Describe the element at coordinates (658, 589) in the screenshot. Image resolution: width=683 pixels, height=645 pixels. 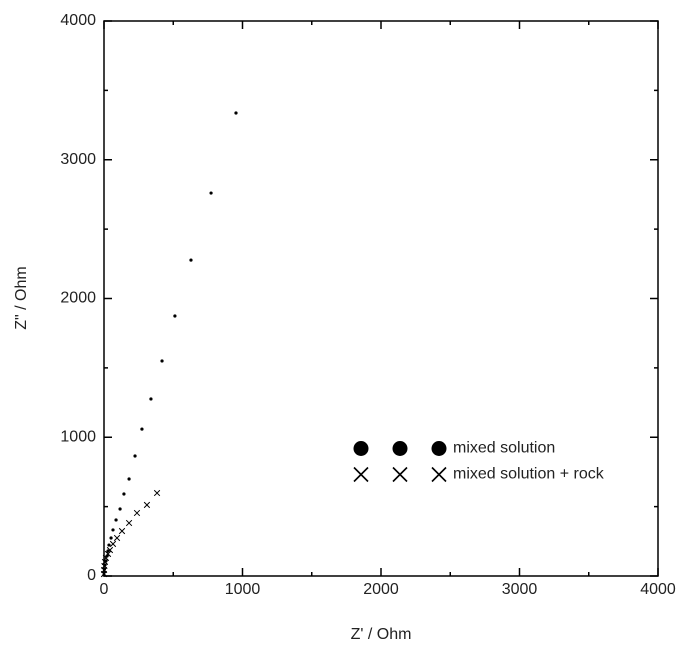
I see `x-tick-label: 4000` at that location.